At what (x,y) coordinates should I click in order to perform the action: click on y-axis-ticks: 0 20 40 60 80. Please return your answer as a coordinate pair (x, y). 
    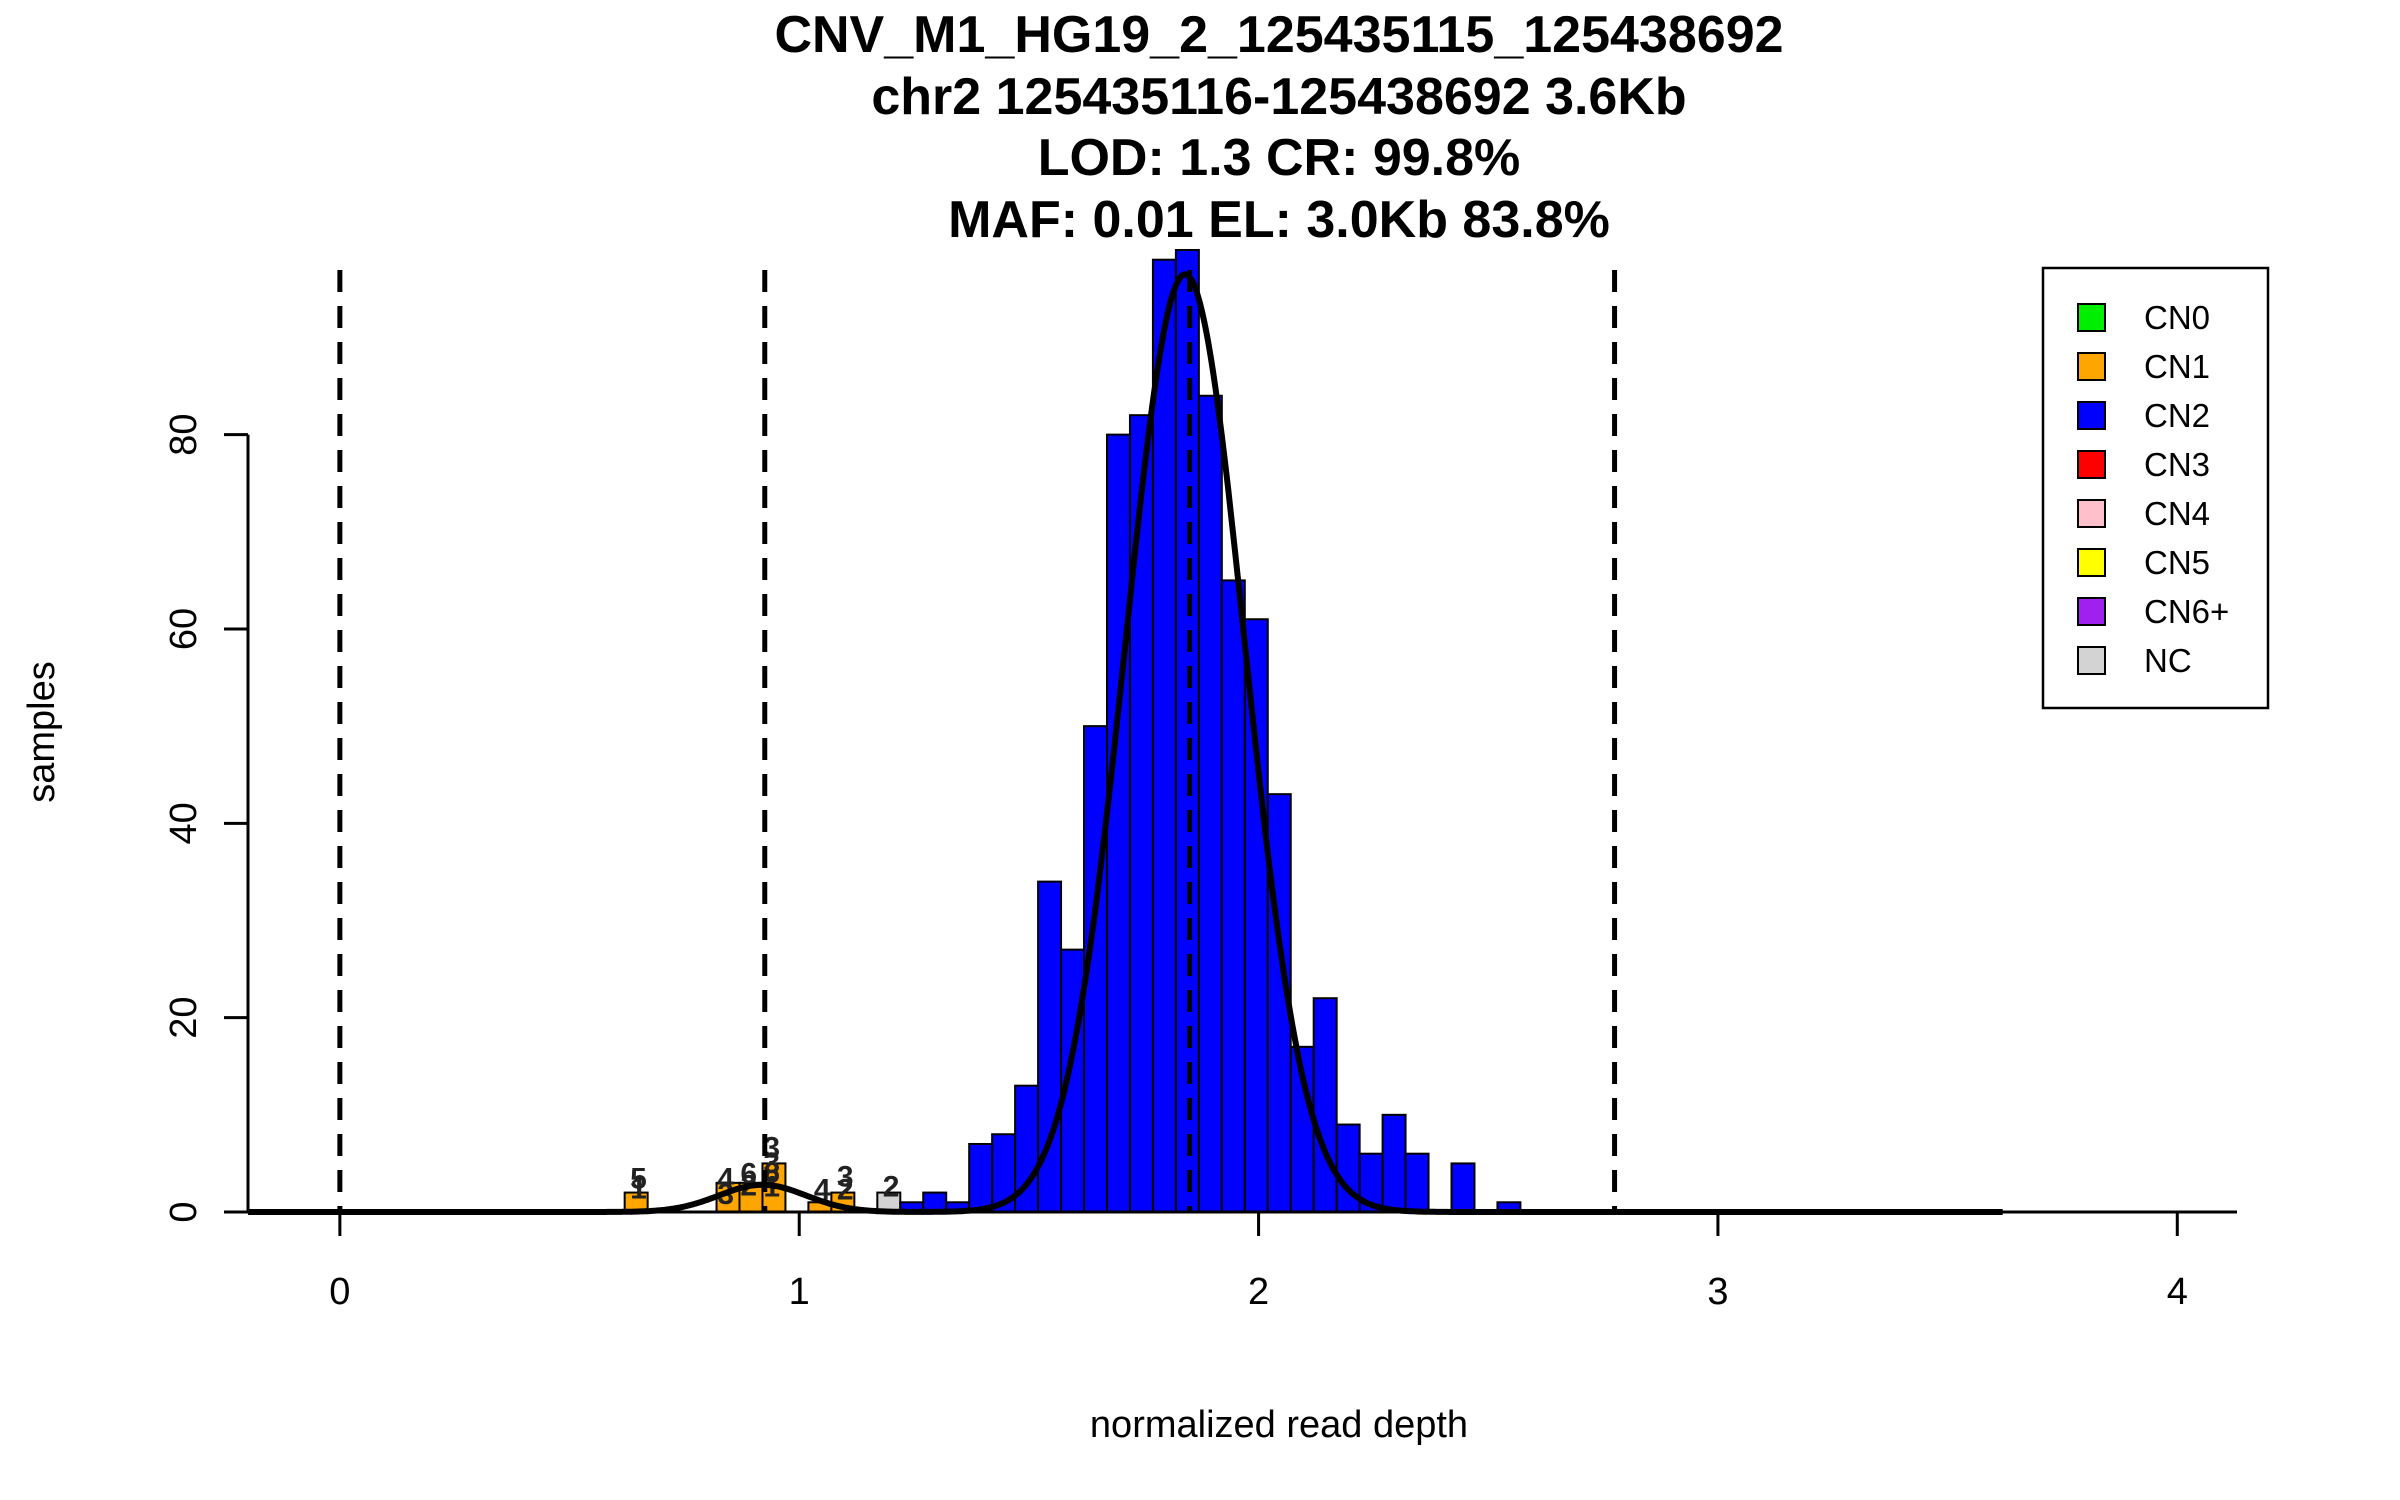
    Looking at the image, I should click on (205, 818).